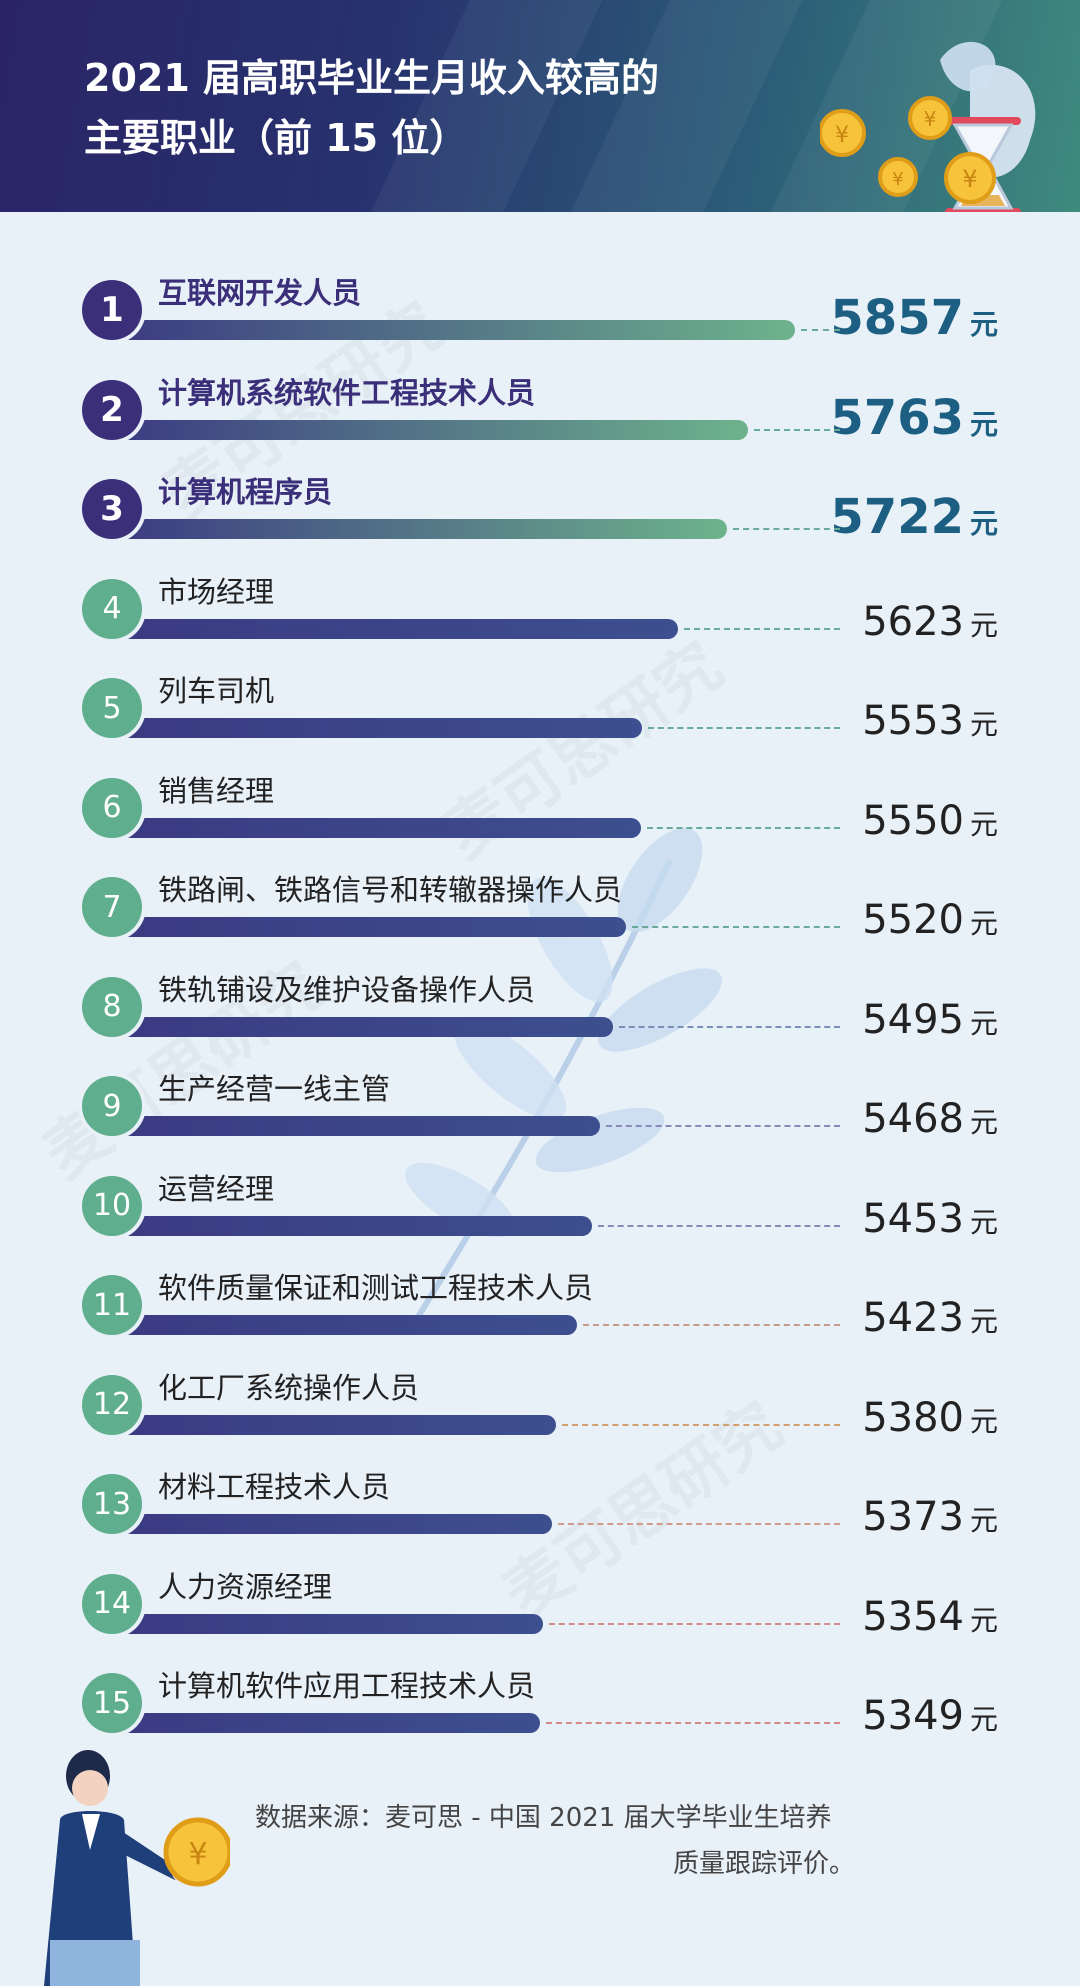  Describe the element at coordinates (216, 1188) in the screenshot. I see `category-label: 运营经理` at that location.